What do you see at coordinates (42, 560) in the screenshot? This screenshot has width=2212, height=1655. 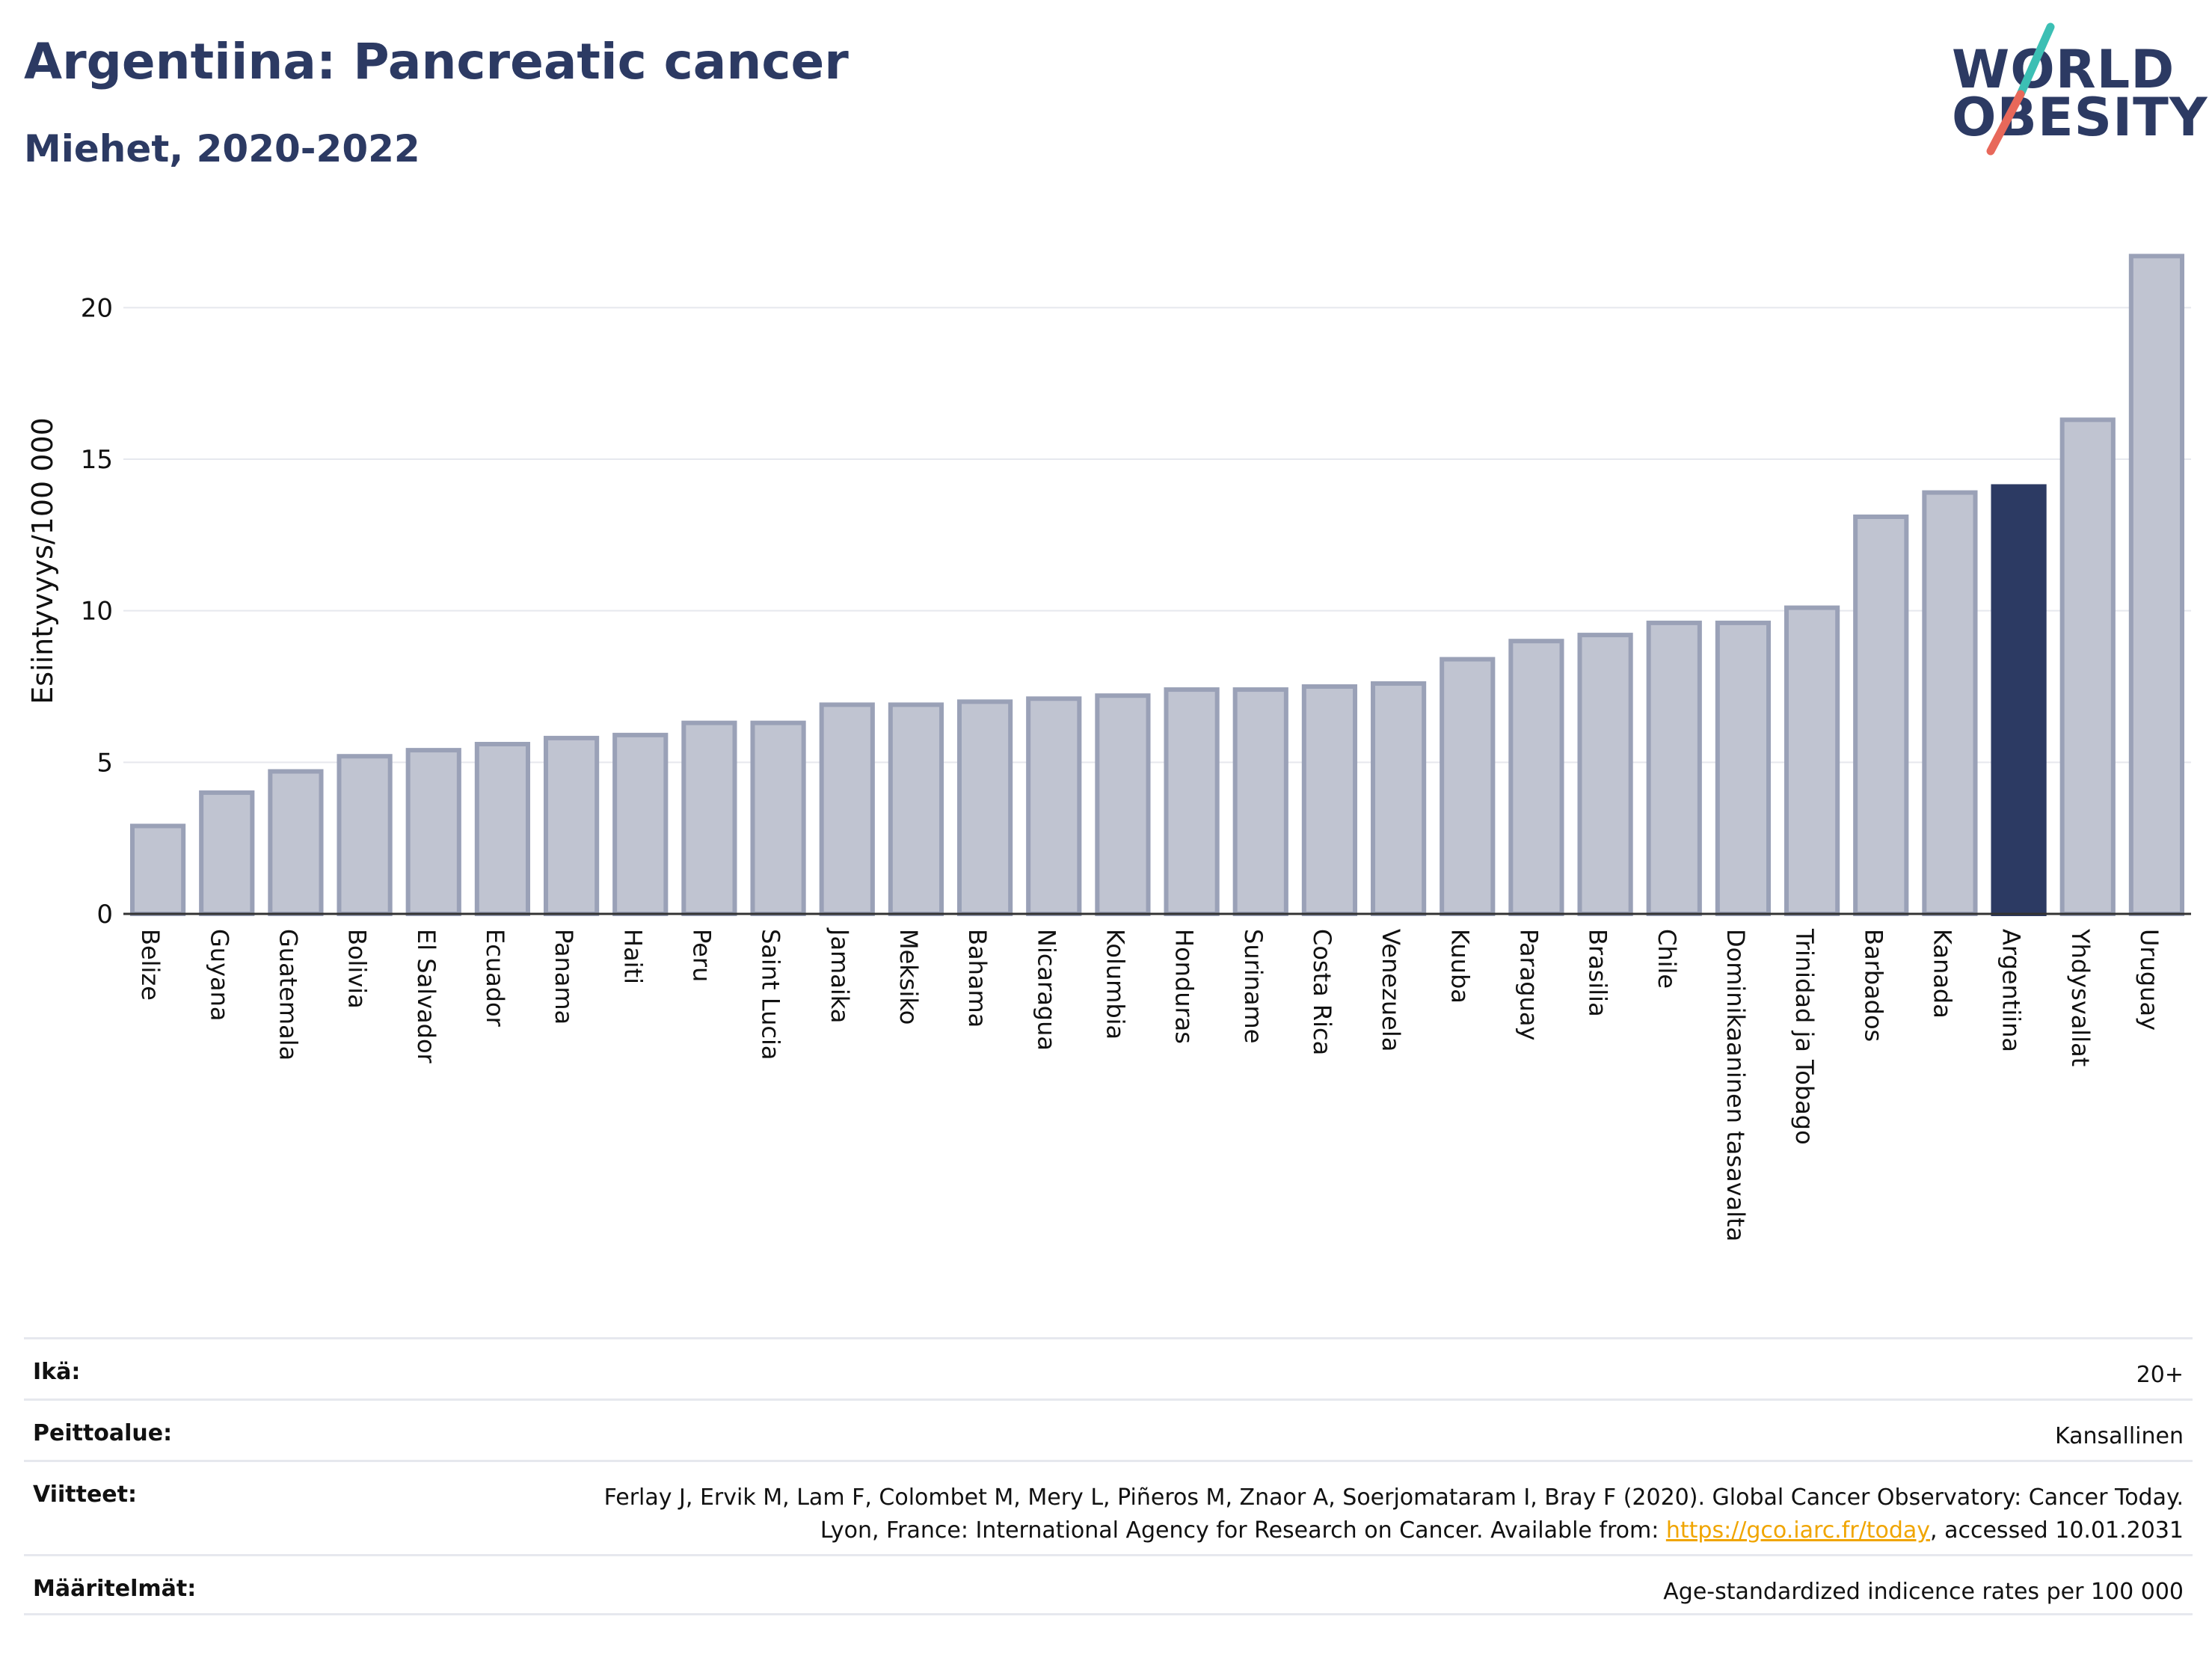 I see `y-axis-label: Esiintyvyys/100 000` at bounding box center [42, 560].